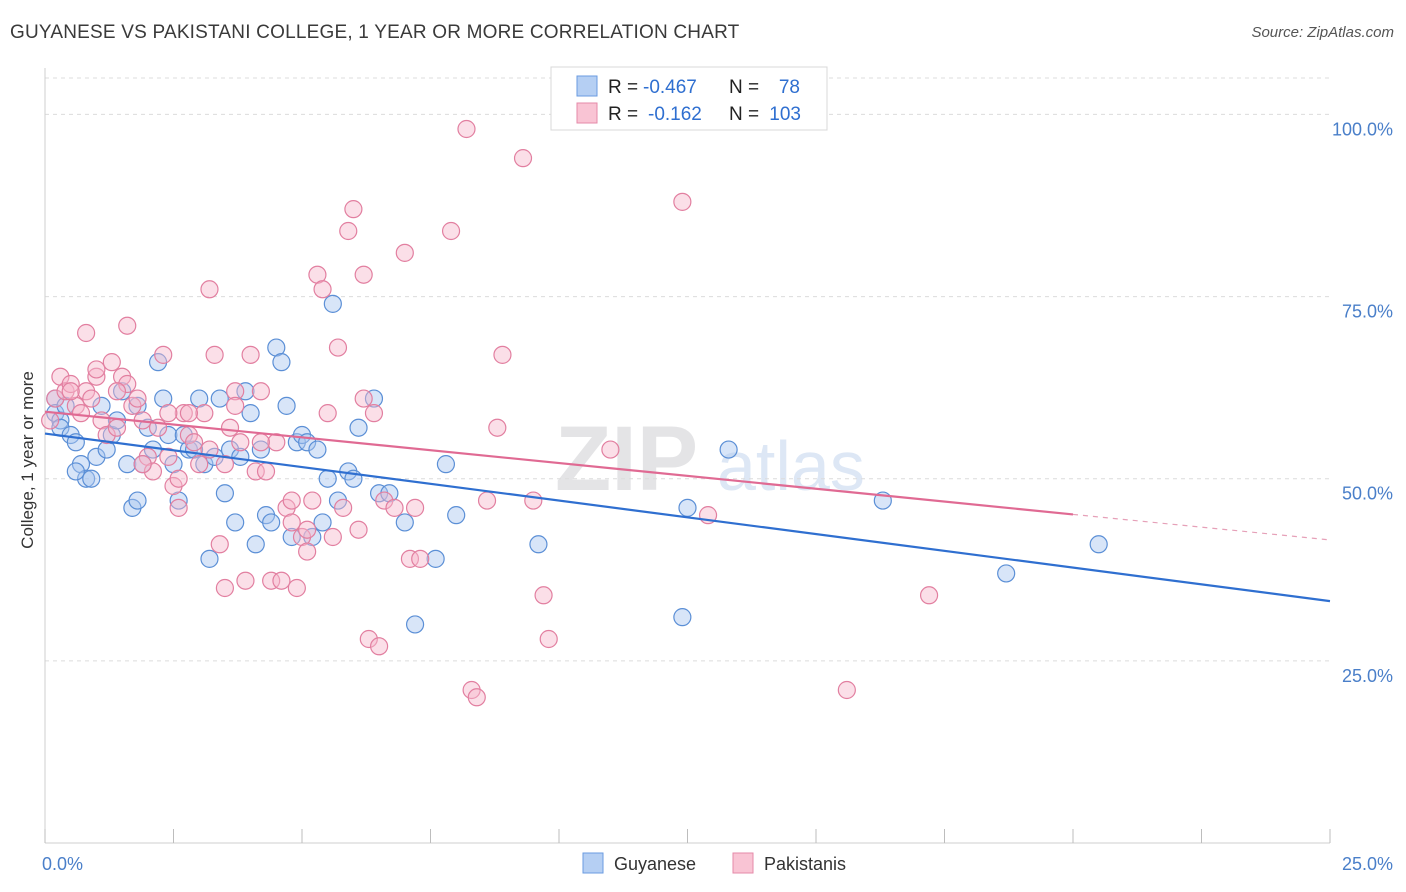  Describe the element at coordinates (1322, 32) in the screenshot. I see `chart-source: Source: ZipAtlas.com` at that location.